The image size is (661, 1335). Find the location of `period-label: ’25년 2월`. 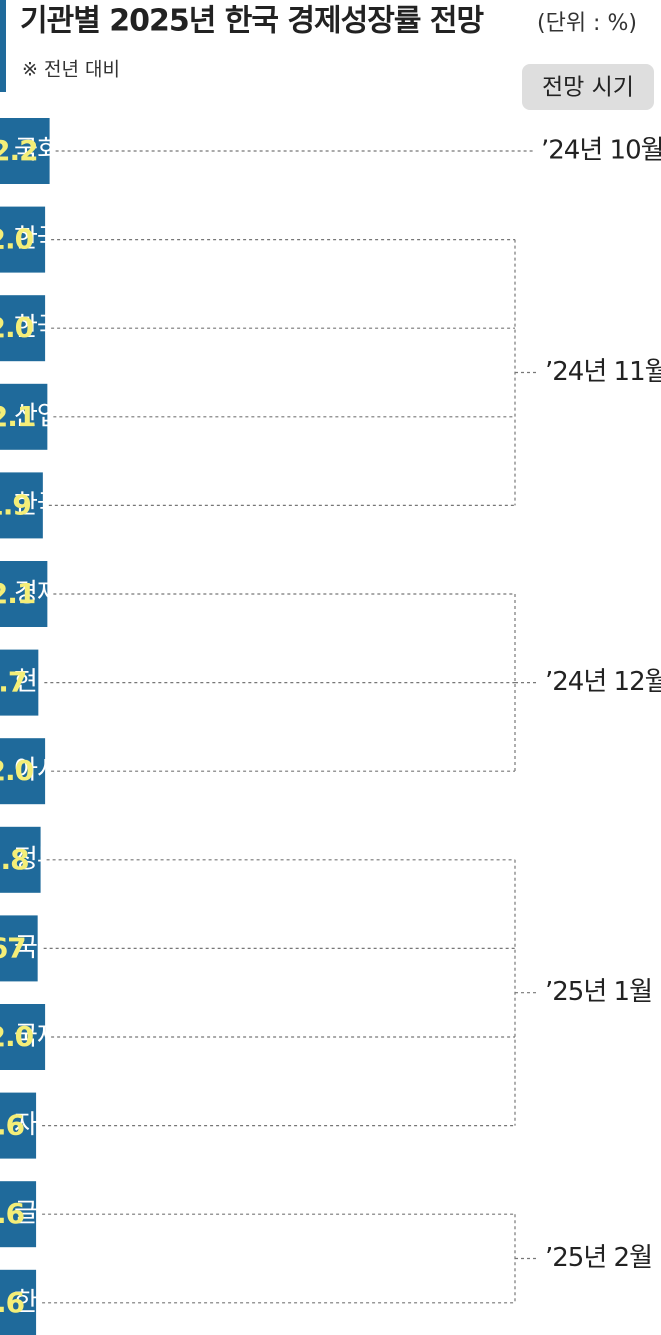

period-label: ’25년 2월 is located at coordinates (598, 1258).